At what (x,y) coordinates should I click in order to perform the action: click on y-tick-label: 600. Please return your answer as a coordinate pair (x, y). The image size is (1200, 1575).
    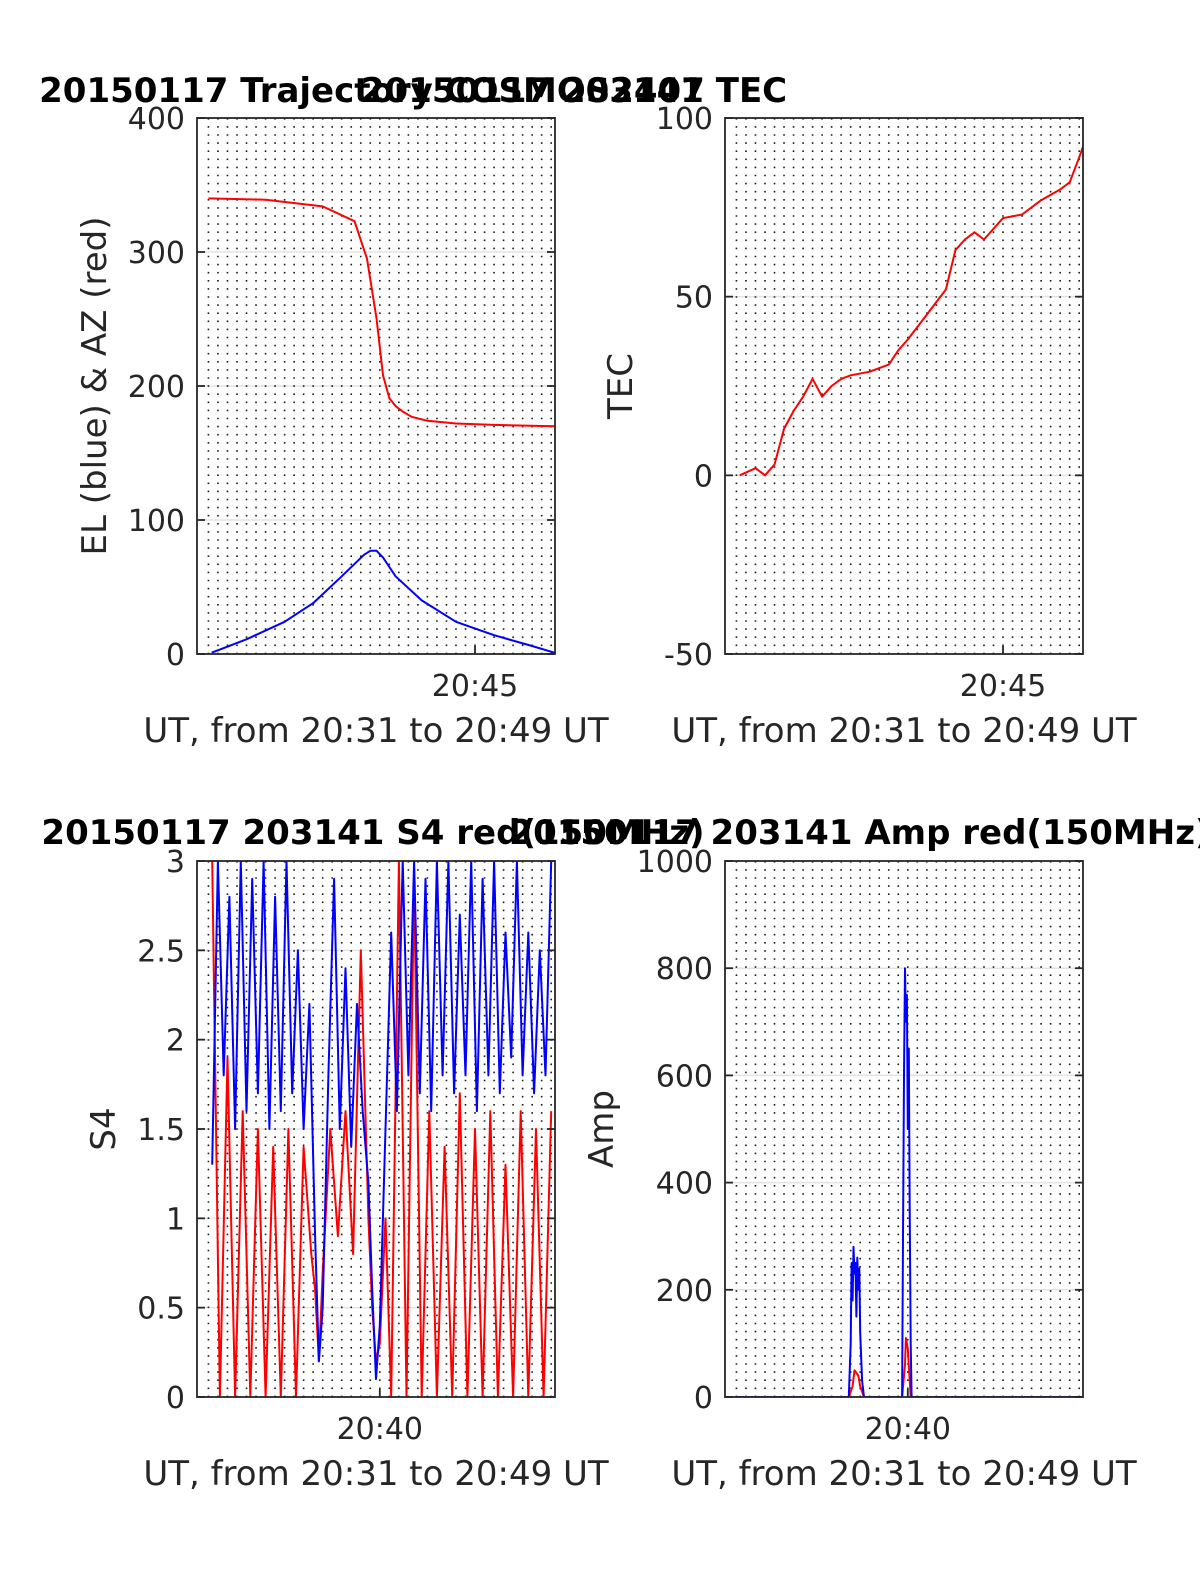
    Looking at the image, I should click on (684, 1076).